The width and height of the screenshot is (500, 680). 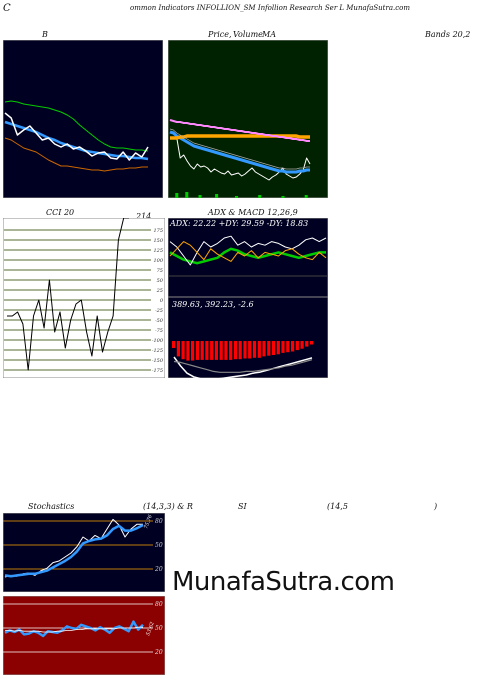 What do you see at coordinates (220, 34) in the screenshot?
I see `price-label: Price,` at bounding box center [220, 34].